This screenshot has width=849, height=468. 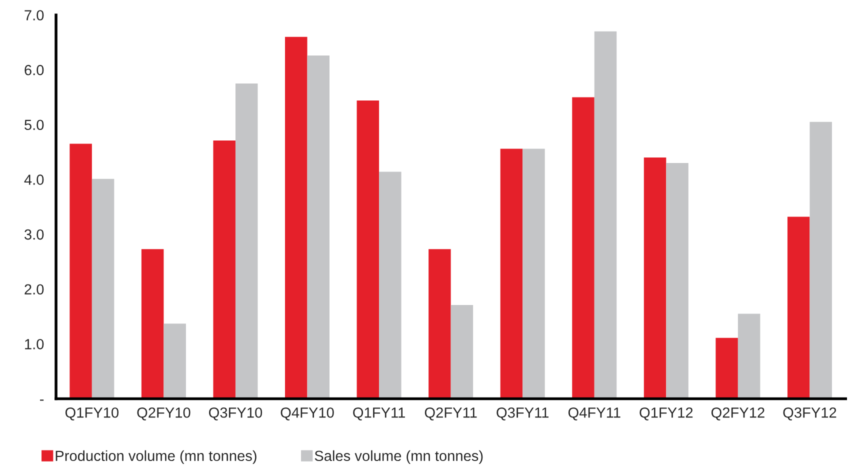 What do you see at coordinates (737, 413) in the screenshot?
I see `x-tick-label: Q2FY12` at bounding box center [737, 413].